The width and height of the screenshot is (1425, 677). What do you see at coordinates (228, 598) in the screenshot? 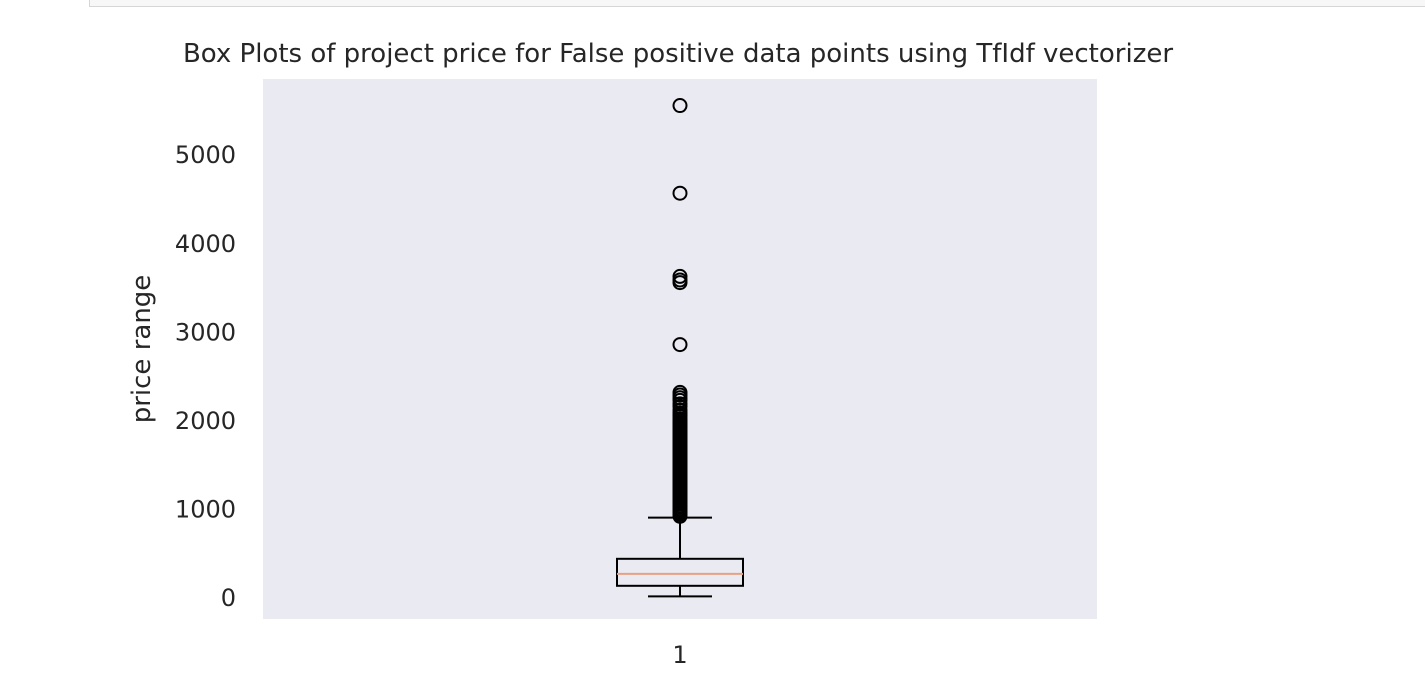
I see `y-tick-label: 0` at bounding box center [228, 598].